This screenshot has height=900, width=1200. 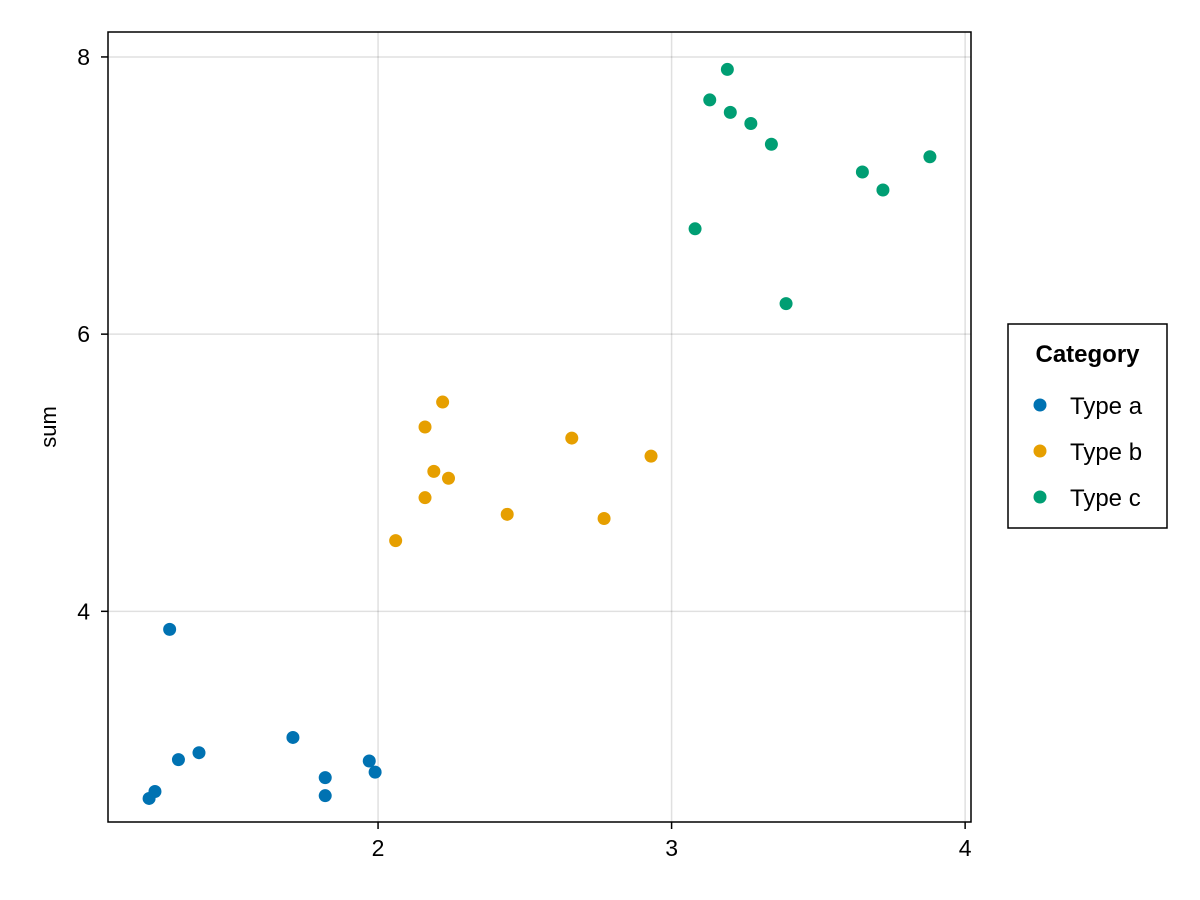 I want to click on y-tick-label: 8, so click(x=83, y=57).